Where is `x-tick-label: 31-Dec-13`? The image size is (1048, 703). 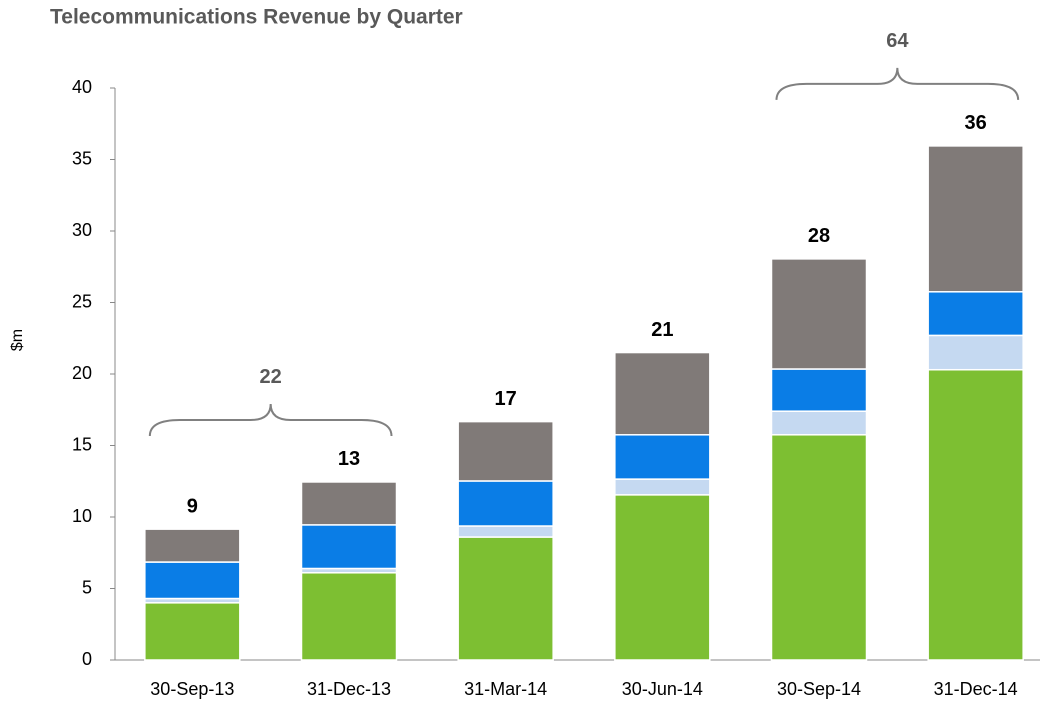 x-tick-label: 31-Dec-13 is located at coordinates (349, 689).